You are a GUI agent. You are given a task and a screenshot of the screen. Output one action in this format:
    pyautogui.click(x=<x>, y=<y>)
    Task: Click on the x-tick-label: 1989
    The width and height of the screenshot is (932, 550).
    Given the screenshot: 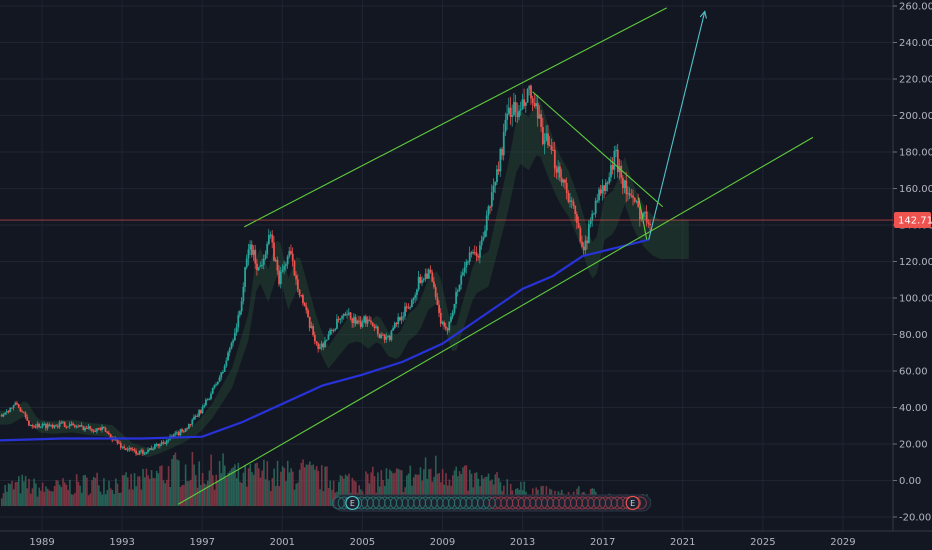 What is the action you would take?
    pyautogui.click(x=41, y=542)
    